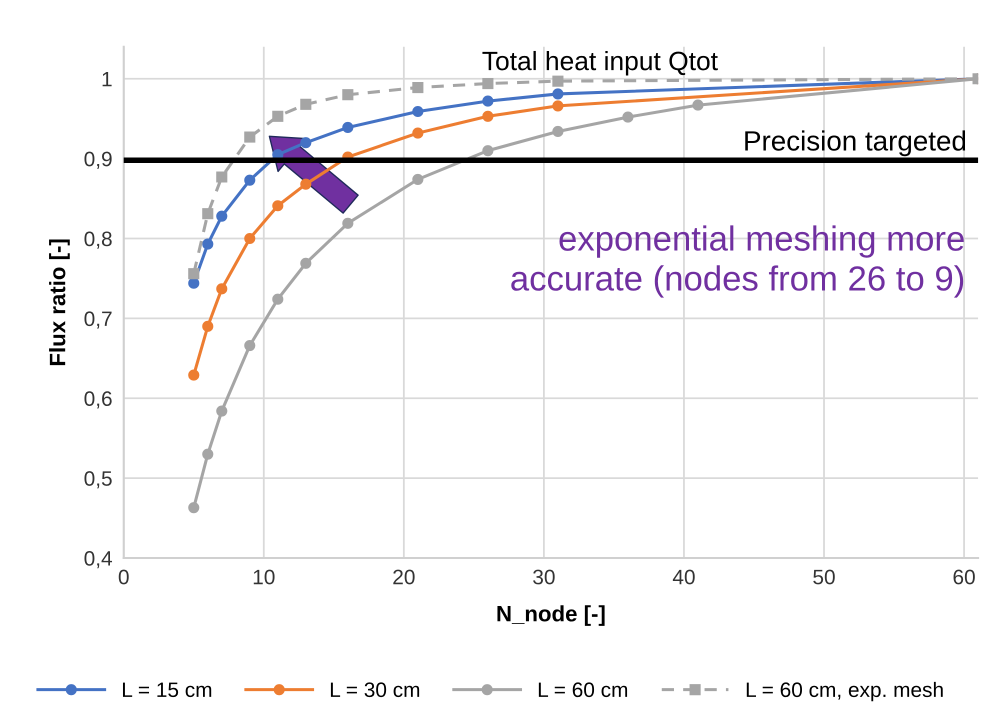  Describe the element at coordinates (551, 615) in the screenshot. I see `x-axis-title: N_node [-]` at that location.